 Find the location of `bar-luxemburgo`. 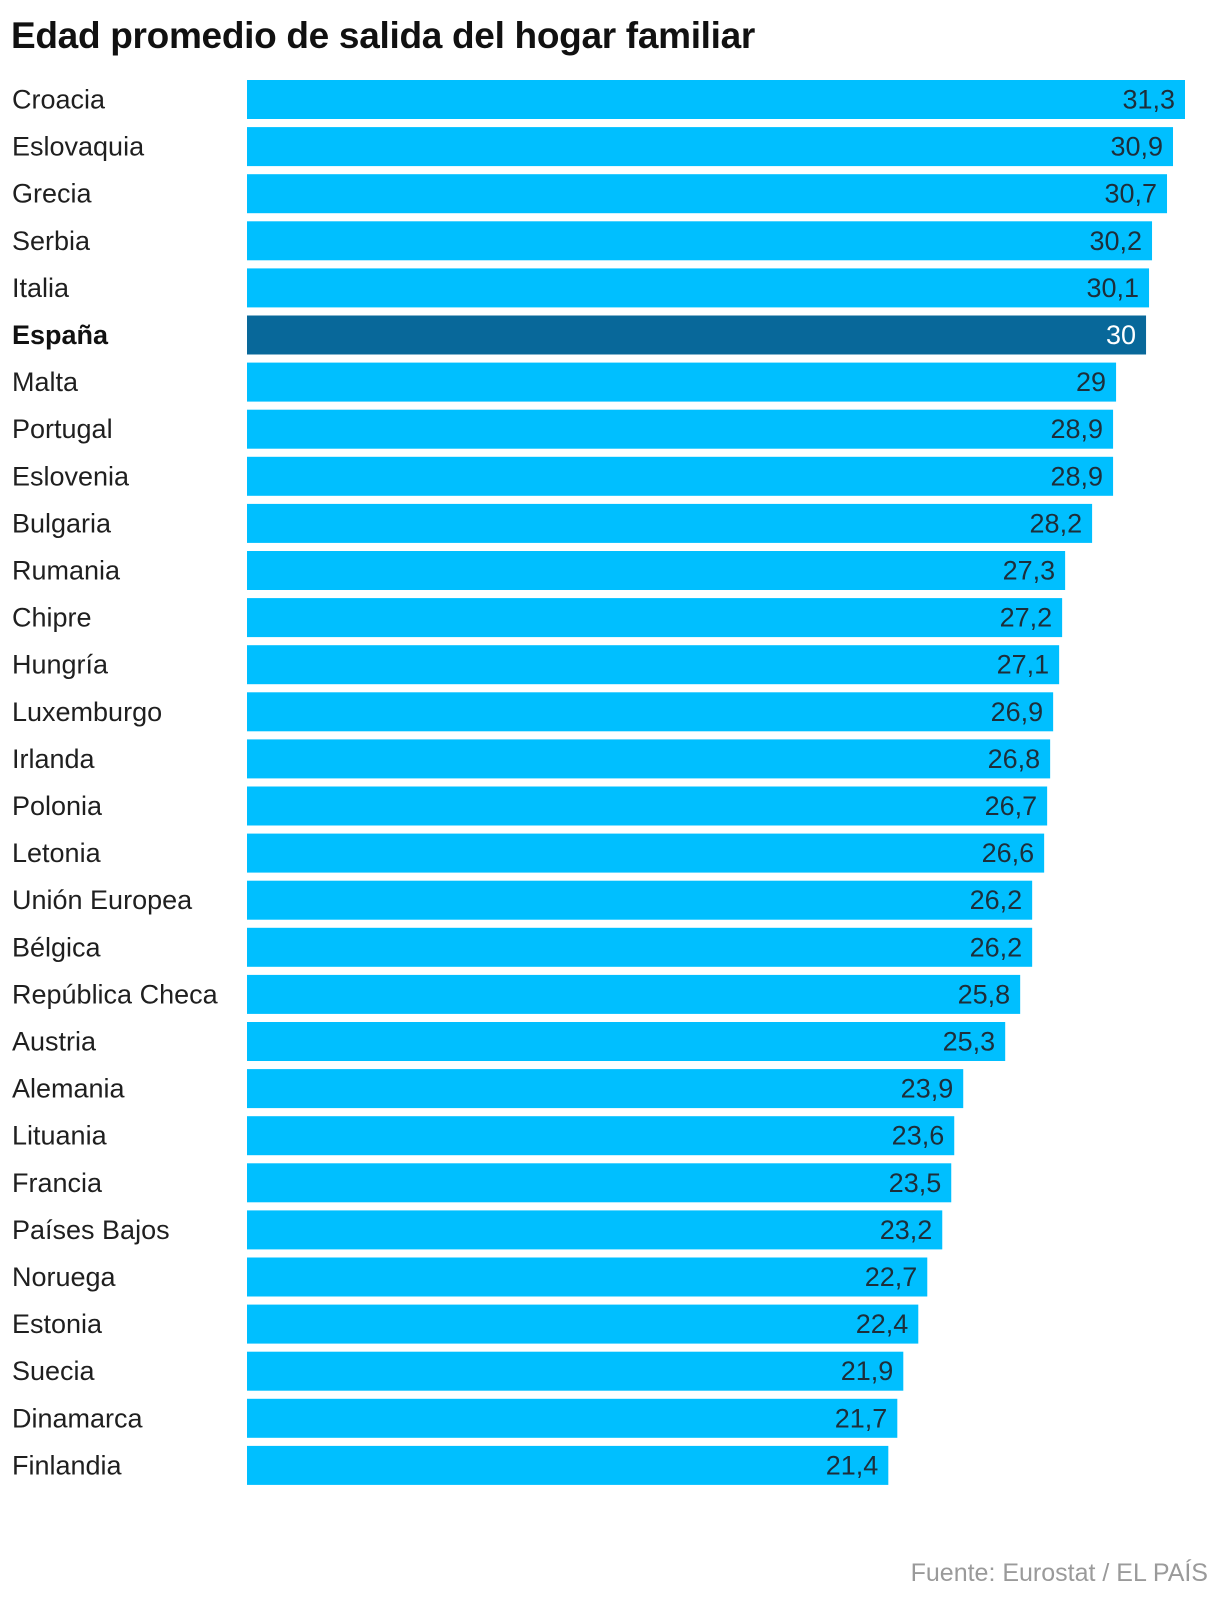

bar-luxemburgo is located at coordinates (650, 712).